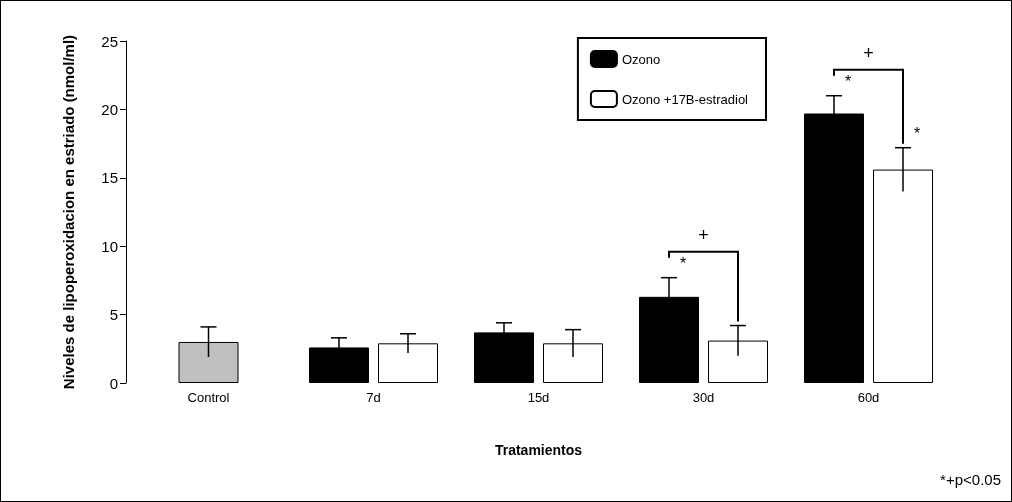 The width and height of the screenshot is (1012, 502). I want to click on y-tick-label: 5, so click(113, 315).